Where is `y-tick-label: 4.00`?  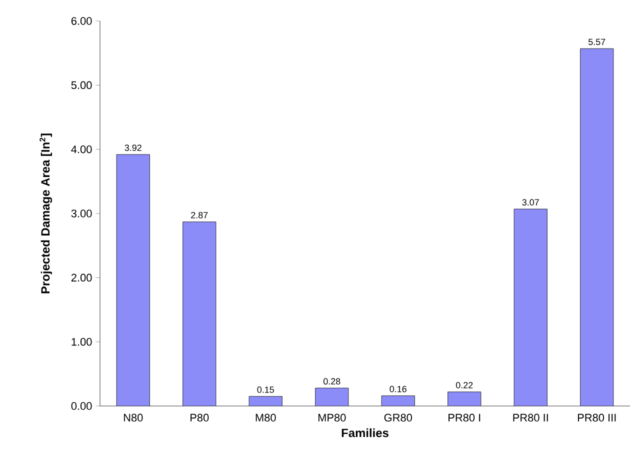
y-tick-label: 4.00 is located at coordinates (81, 149).